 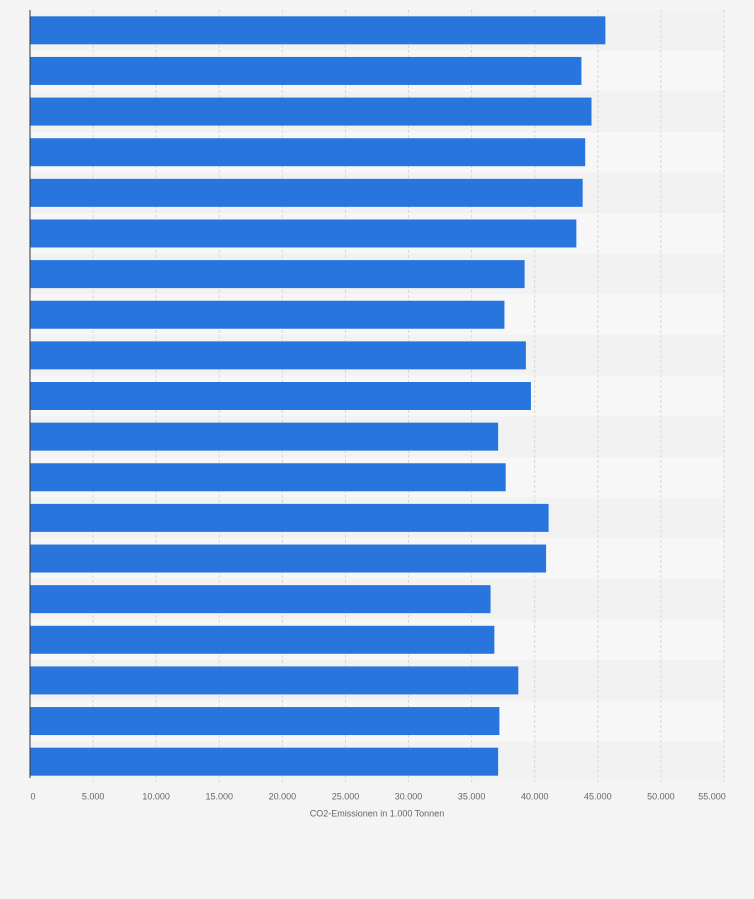 What do you see at coordinates (377, 813) in the screenshot?
I see `x-axis-label: CO2-Emissionen in 1.000 Tonnen` at bounding box center [377, 813].